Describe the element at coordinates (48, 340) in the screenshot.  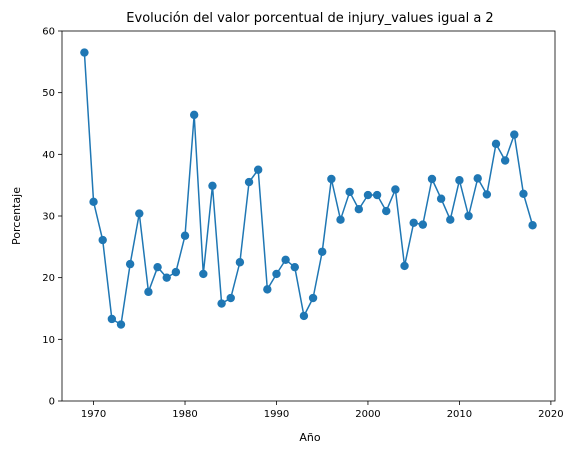
I see `y-tick-label: 10` at that location.